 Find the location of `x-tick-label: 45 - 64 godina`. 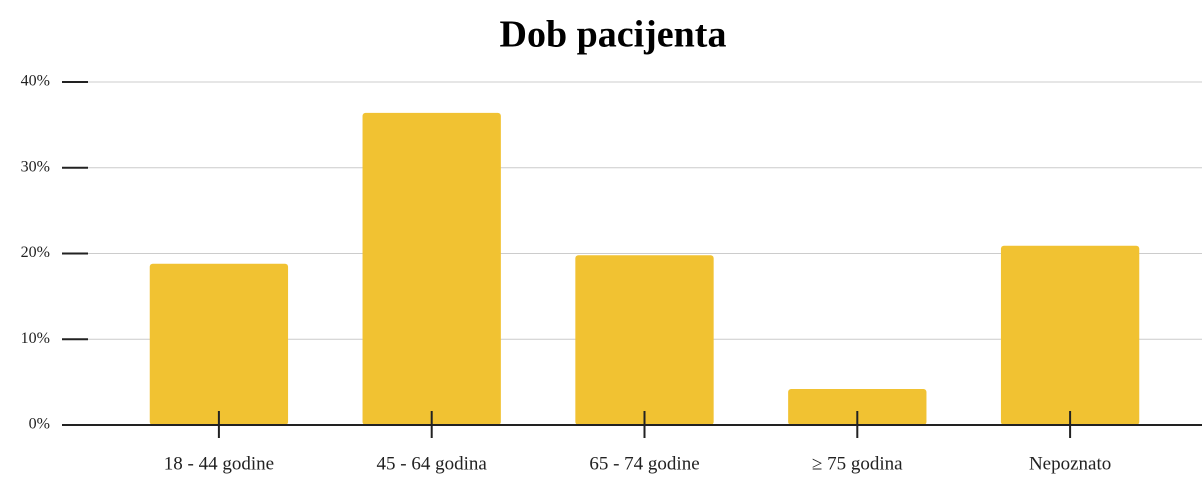

x-tick-label: 45 - 64 godina is located at coordinates (432, 463).